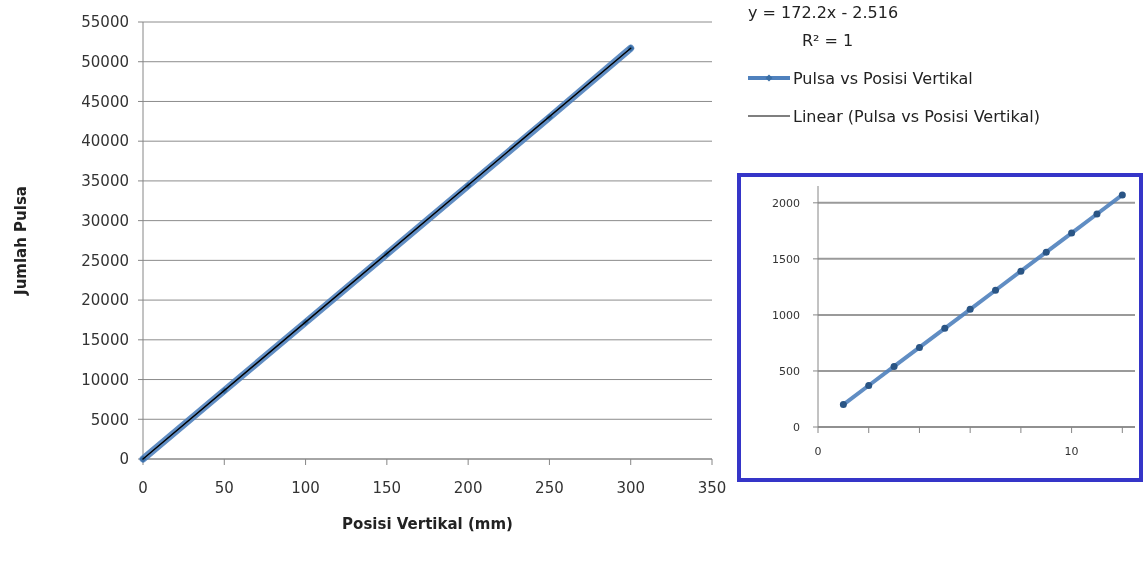  Describe the element at coordinates (387, 488) in the screenshot. I see `x-tick-label: 150` at that location.